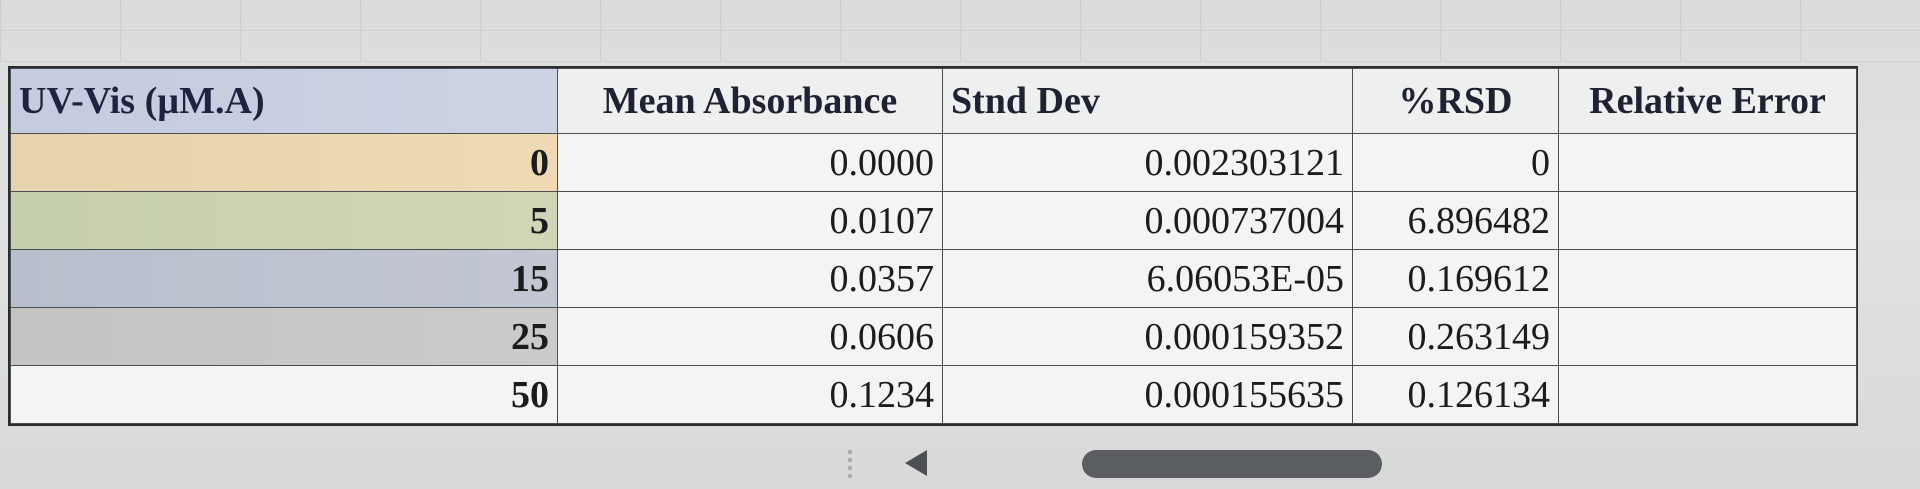 The height and width of the screenshot is (489, 1920). What do you see at coordinates (960, 459) in the screenshot?
I see `horizontal-scrollbar` at bounding box center [960, 459].